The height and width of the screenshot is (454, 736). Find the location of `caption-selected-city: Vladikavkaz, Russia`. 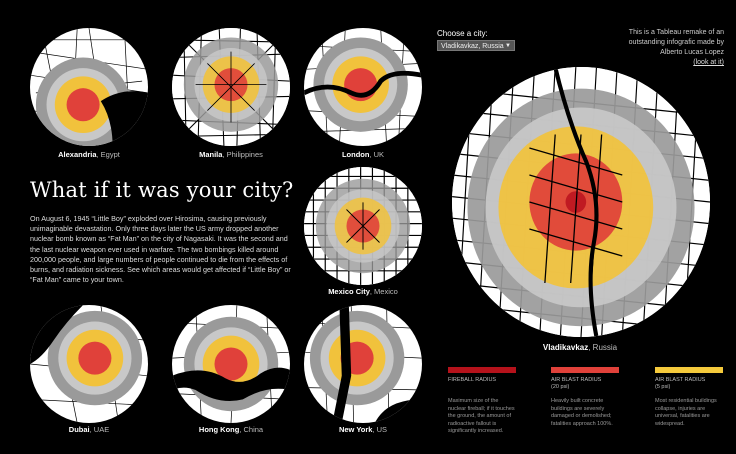

caption-selected-city: Vladikavkaz, Russia is located at coordinates (580, 347).